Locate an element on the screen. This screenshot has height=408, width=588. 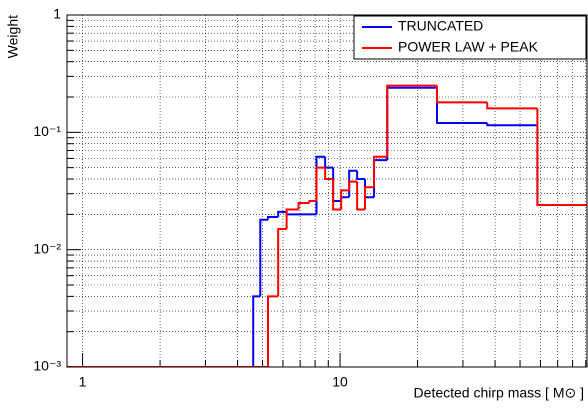
y-tick-label: 10⁻² is located at coordinates (47, 248).